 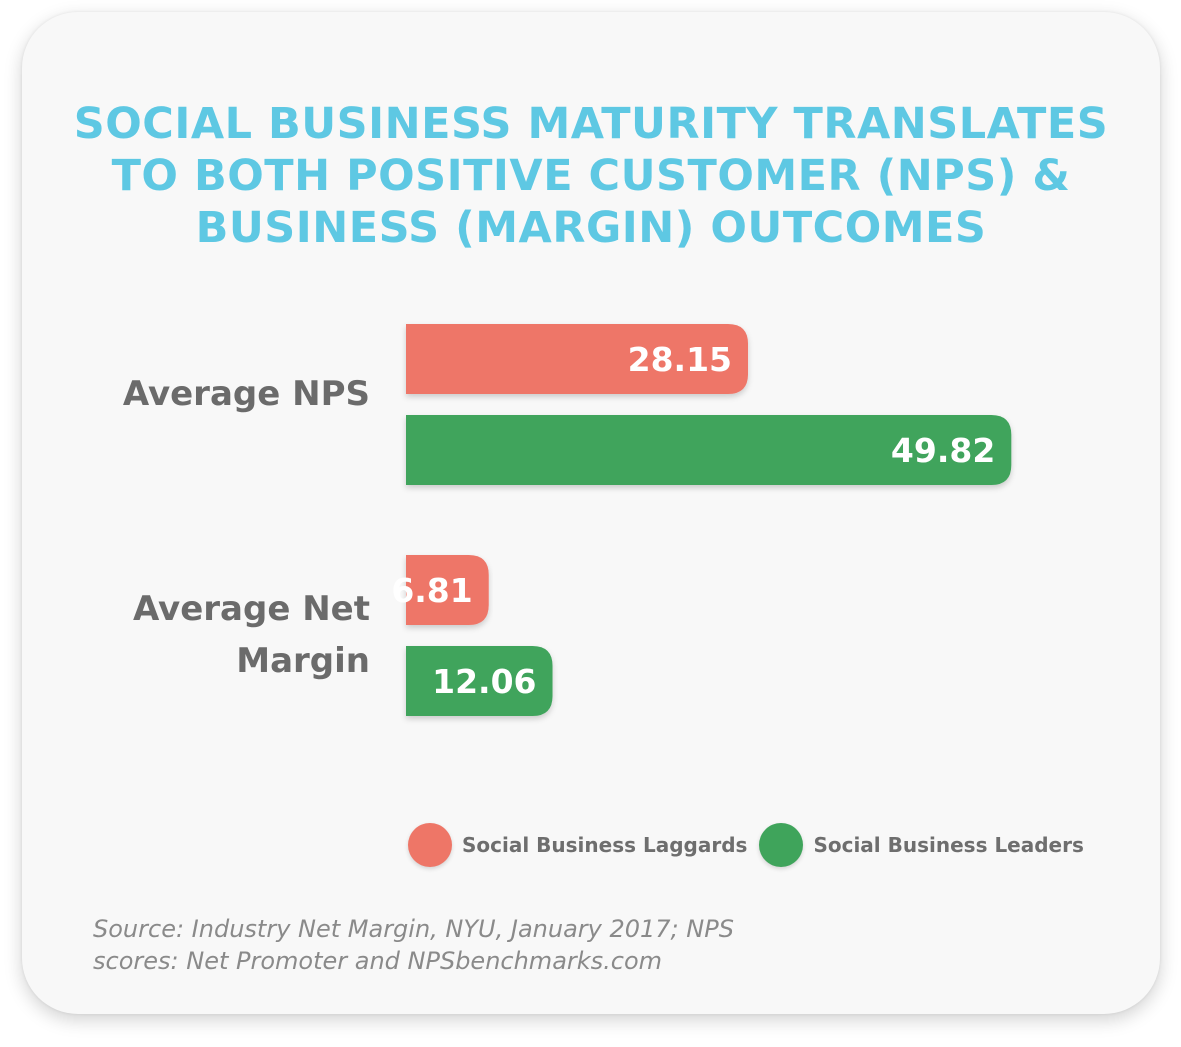 I want to click on bar-value-label-average-nps-social-business-laggards: 28.15, so click(x=680, y=359).